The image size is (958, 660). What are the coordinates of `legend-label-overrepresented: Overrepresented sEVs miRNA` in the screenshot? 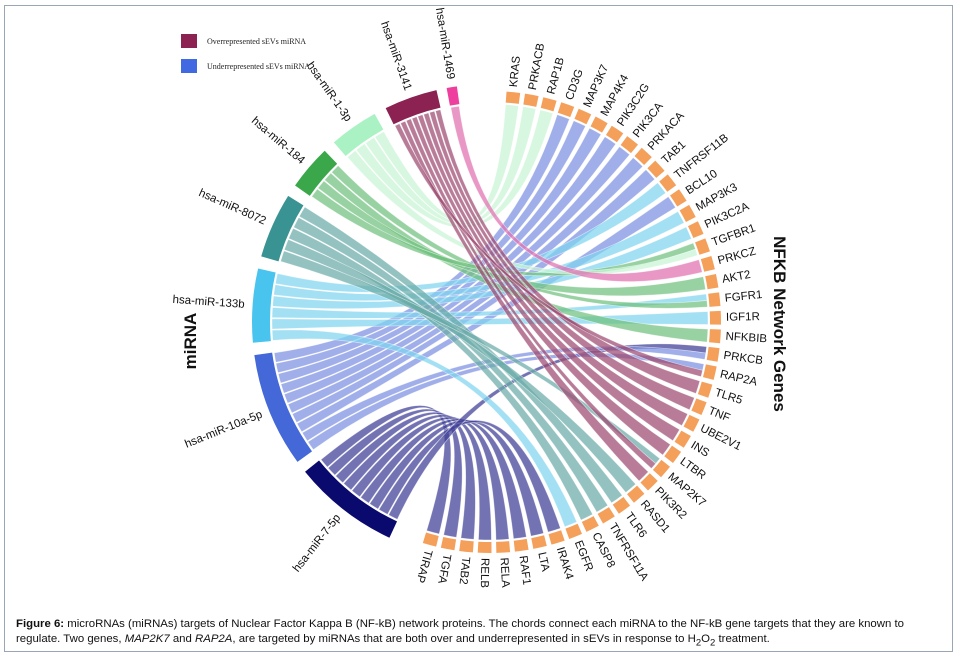 It's located at (257, 41).